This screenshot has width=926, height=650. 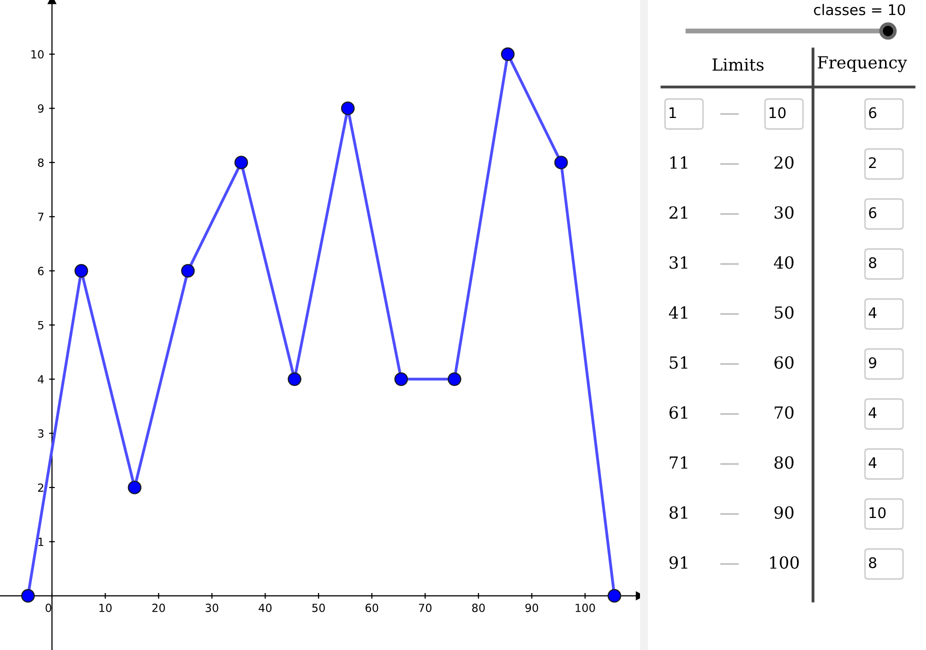 I want to click on x-tick-label: 60, so click(x=372, y=608).